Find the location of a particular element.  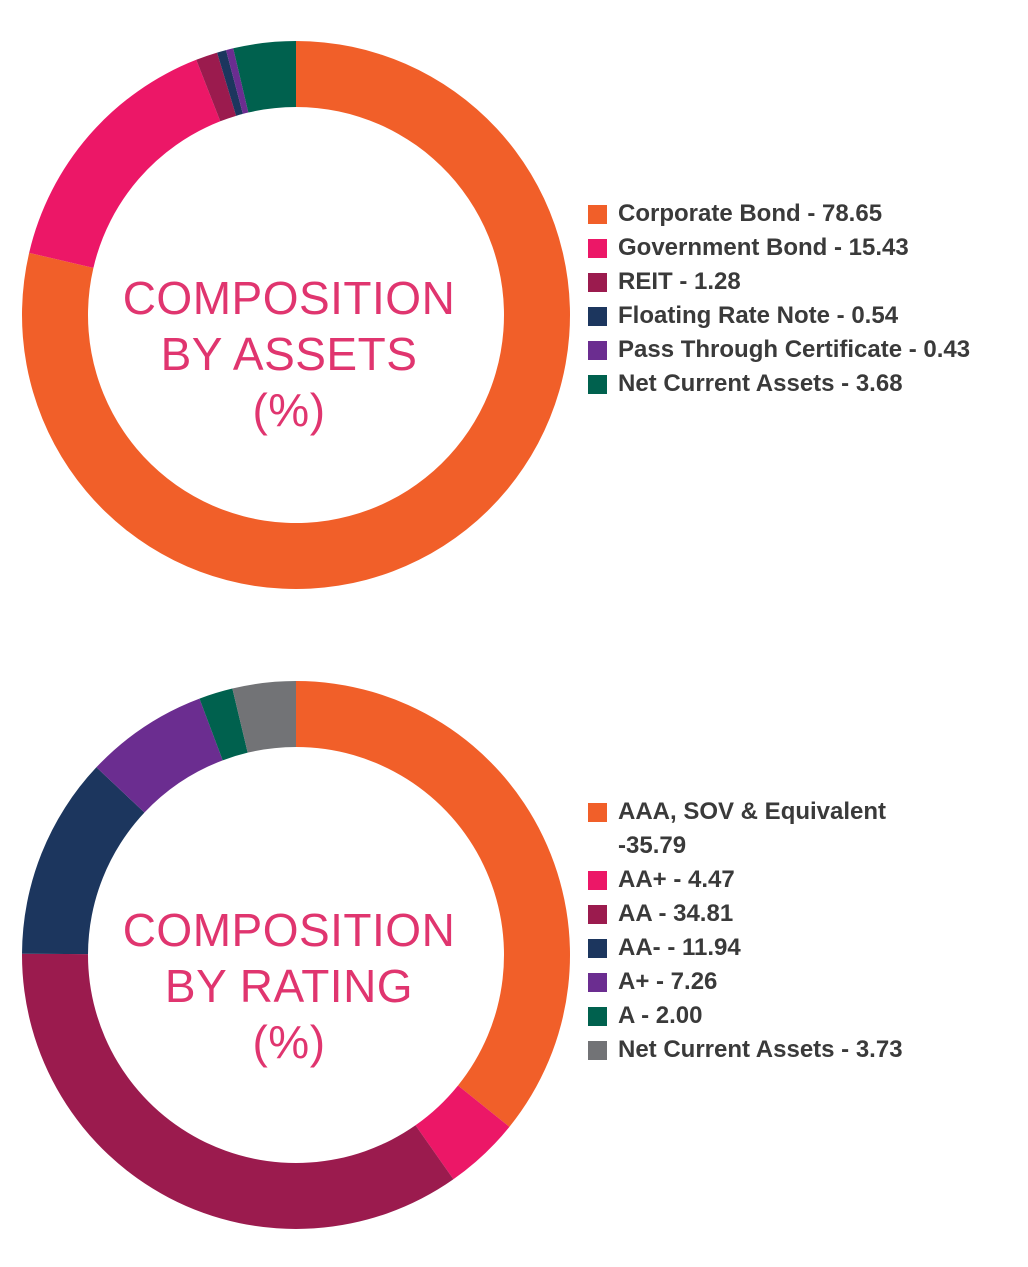

rating-legend-item-a: A+ - 7.26 is located at coordinates (803, 982).